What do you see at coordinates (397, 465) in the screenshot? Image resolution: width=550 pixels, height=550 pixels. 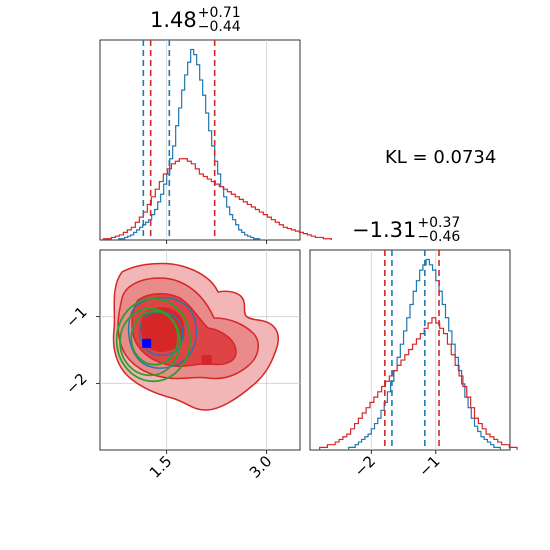 I see `right-hist-ticks: −2 −1` at bounding box center [397, 465].